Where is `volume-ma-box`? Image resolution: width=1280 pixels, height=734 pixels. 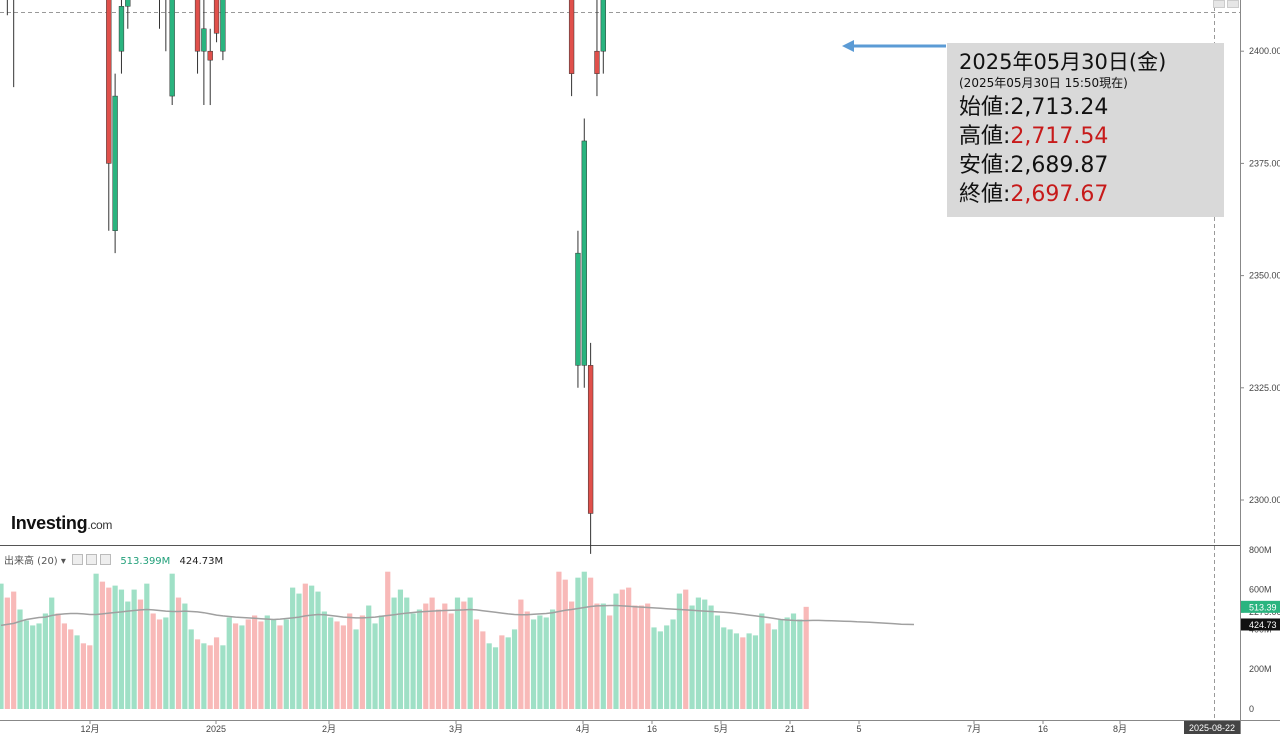 volume-ma-box is located at coordinates (1260, 624).